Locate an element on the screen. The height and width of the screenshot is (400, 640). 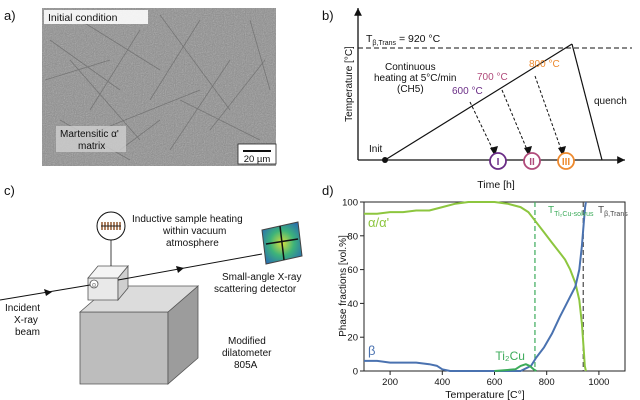
window-glyph: ⊙ is located at coordinates (93, 286).